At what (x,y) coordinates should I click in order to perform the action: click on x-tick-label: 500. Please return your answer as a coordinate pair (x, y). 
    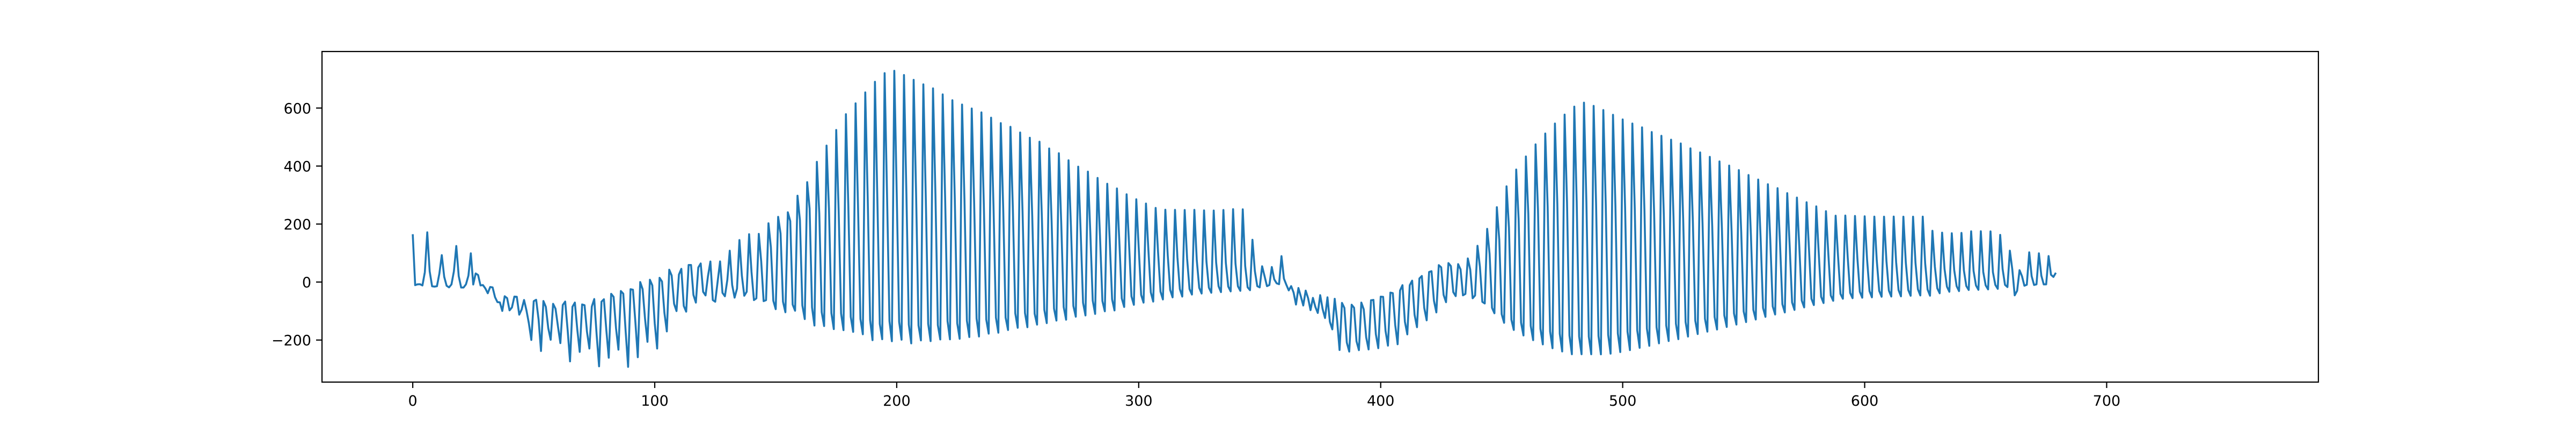
    Looking at the image, I should click on (1623, 401).